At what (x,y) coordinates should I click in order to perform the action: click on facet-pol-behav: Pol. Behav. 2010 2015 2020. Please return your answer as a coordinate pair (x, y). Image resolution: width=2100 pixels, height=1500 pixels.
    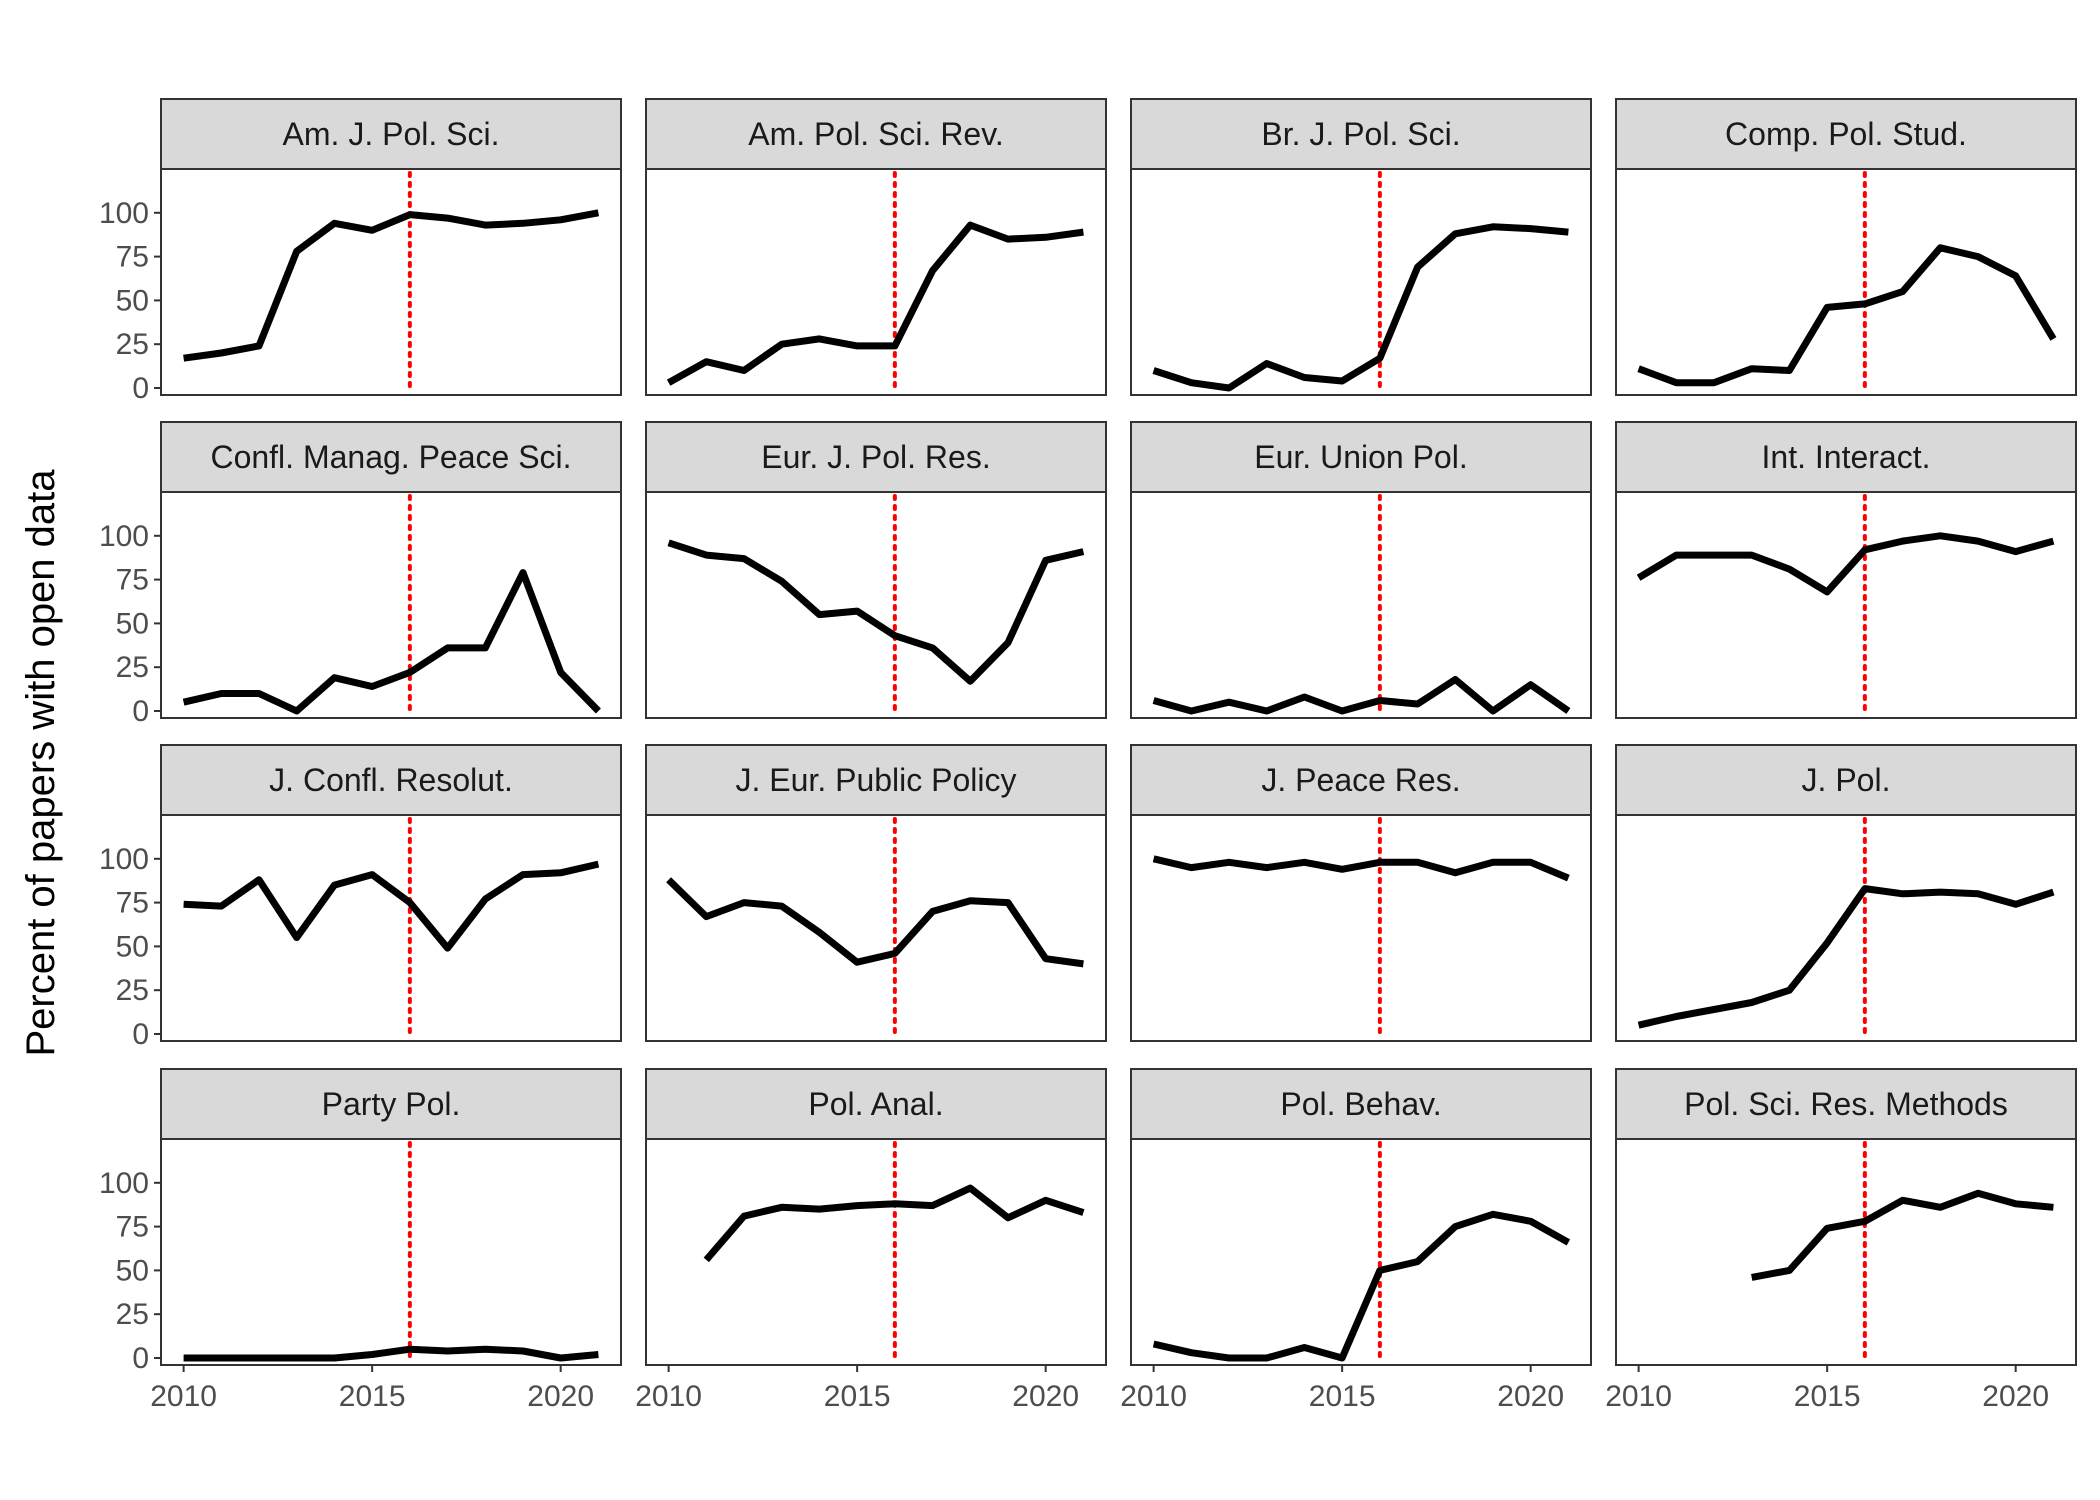
    Looking at the image, I should click on (1356, 1240).